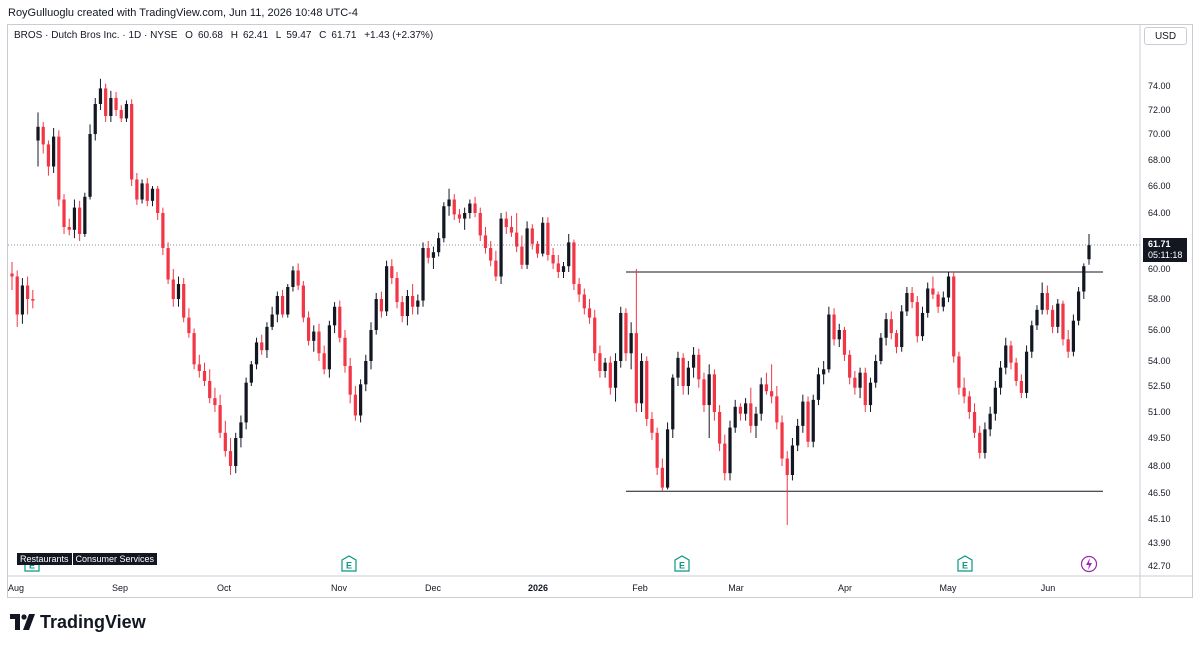 This screenshot has width=1200, height=648. I want to click on x-tick-label: Dec, so click(433, 588).